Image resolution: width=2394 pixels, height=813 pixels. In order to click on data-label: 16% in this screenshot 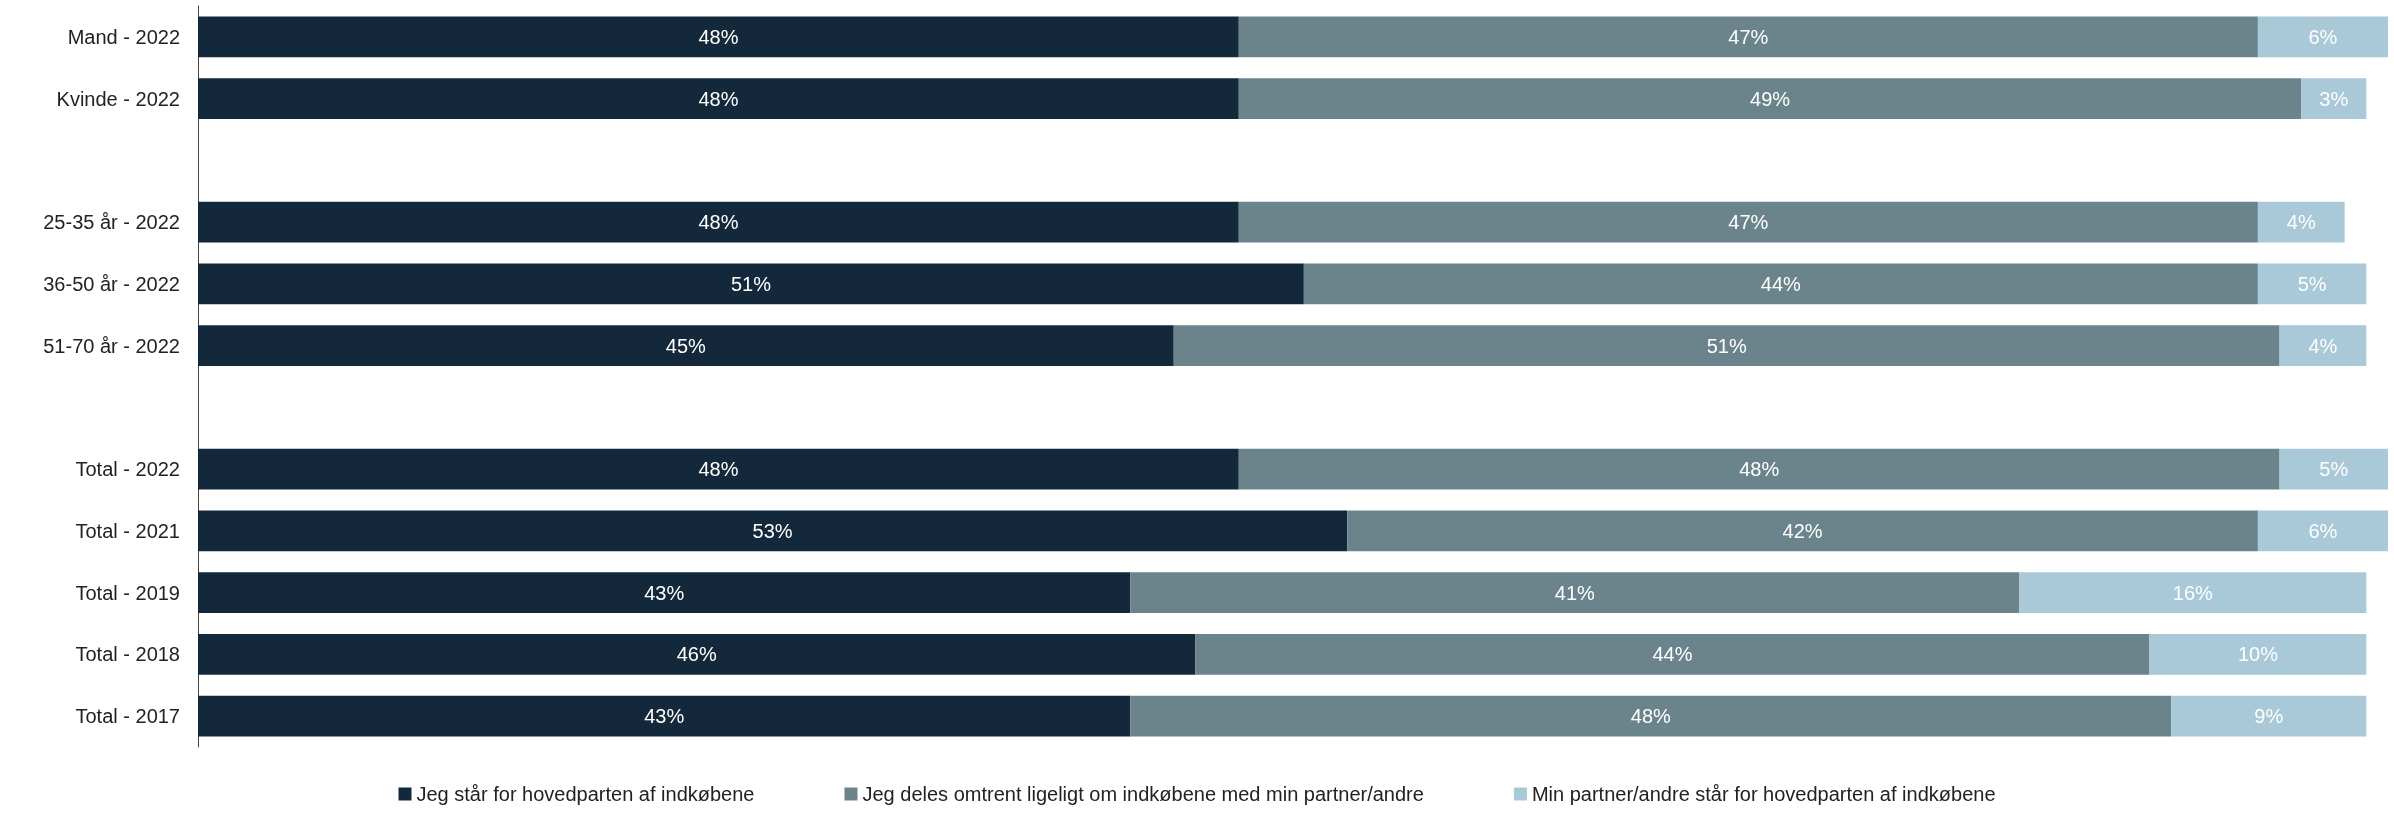, I will do `click(2193, 592)`.